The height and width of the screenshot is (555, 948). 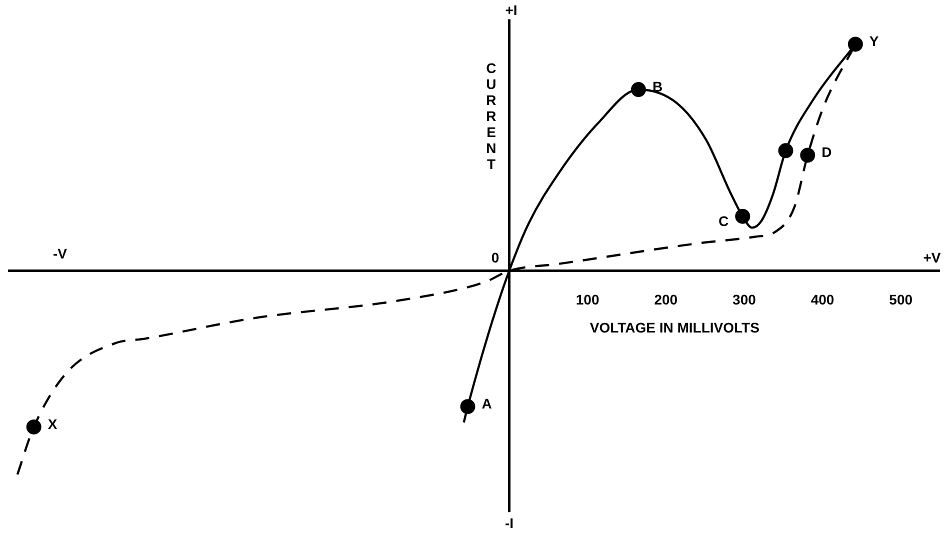 I want to click on x-tick-label: 100, so click(x=588, y=300).